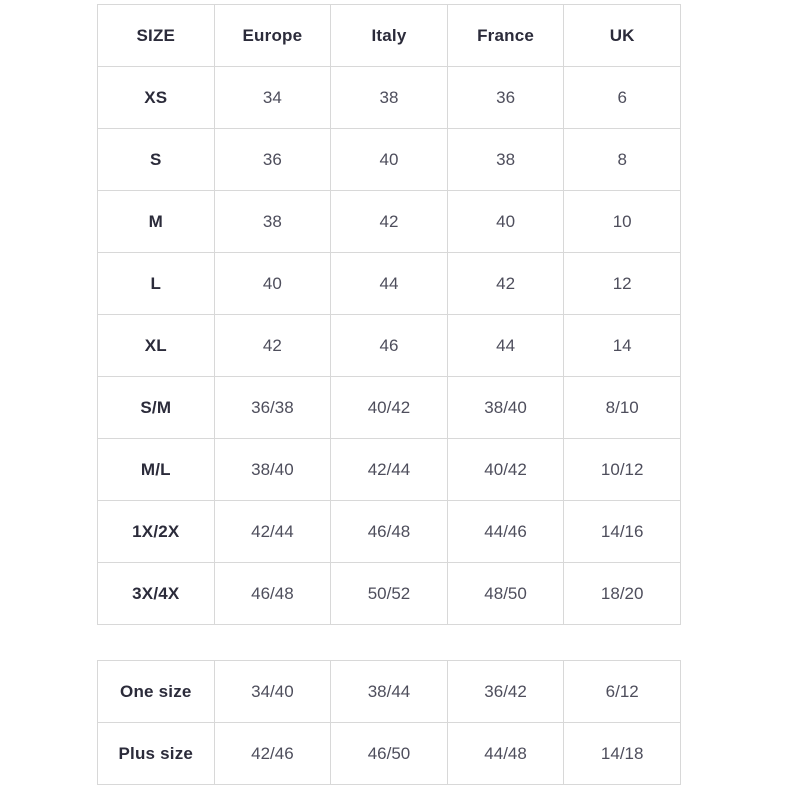 This screenshot has width=800, height=800. I want to click on row-label: S, so click(156, 159).